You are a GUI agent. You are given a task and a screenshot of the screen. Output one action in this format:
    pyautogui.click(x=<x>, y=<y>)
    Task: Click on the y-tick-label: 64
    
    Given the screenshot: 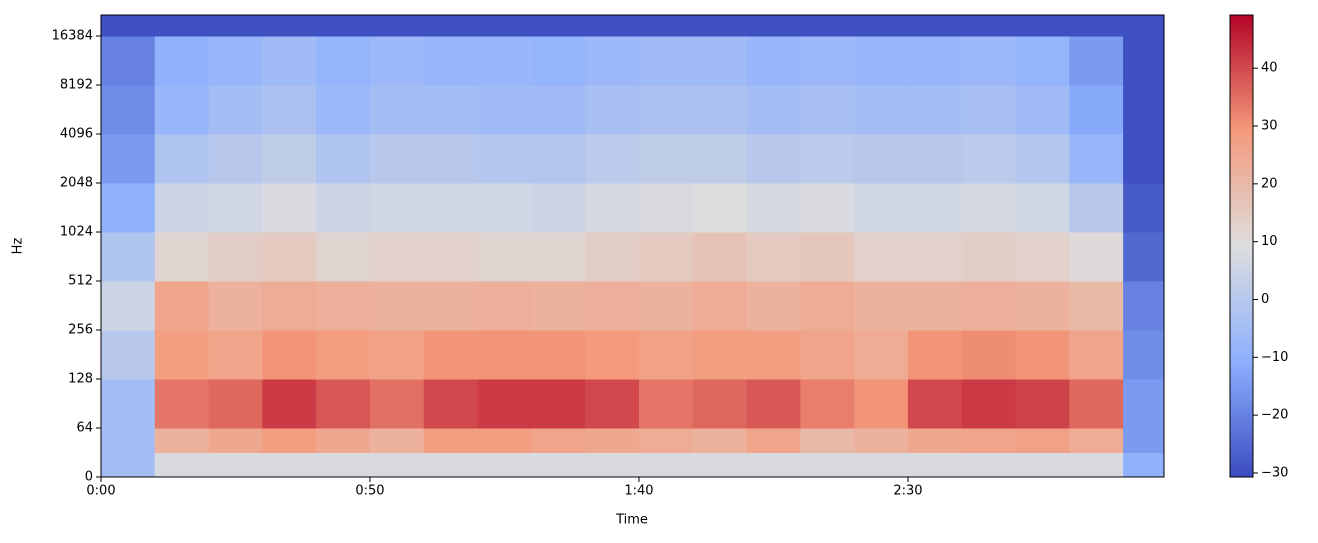 What is the action you would take?
    pyautogui.click(x=84, y=427)
    